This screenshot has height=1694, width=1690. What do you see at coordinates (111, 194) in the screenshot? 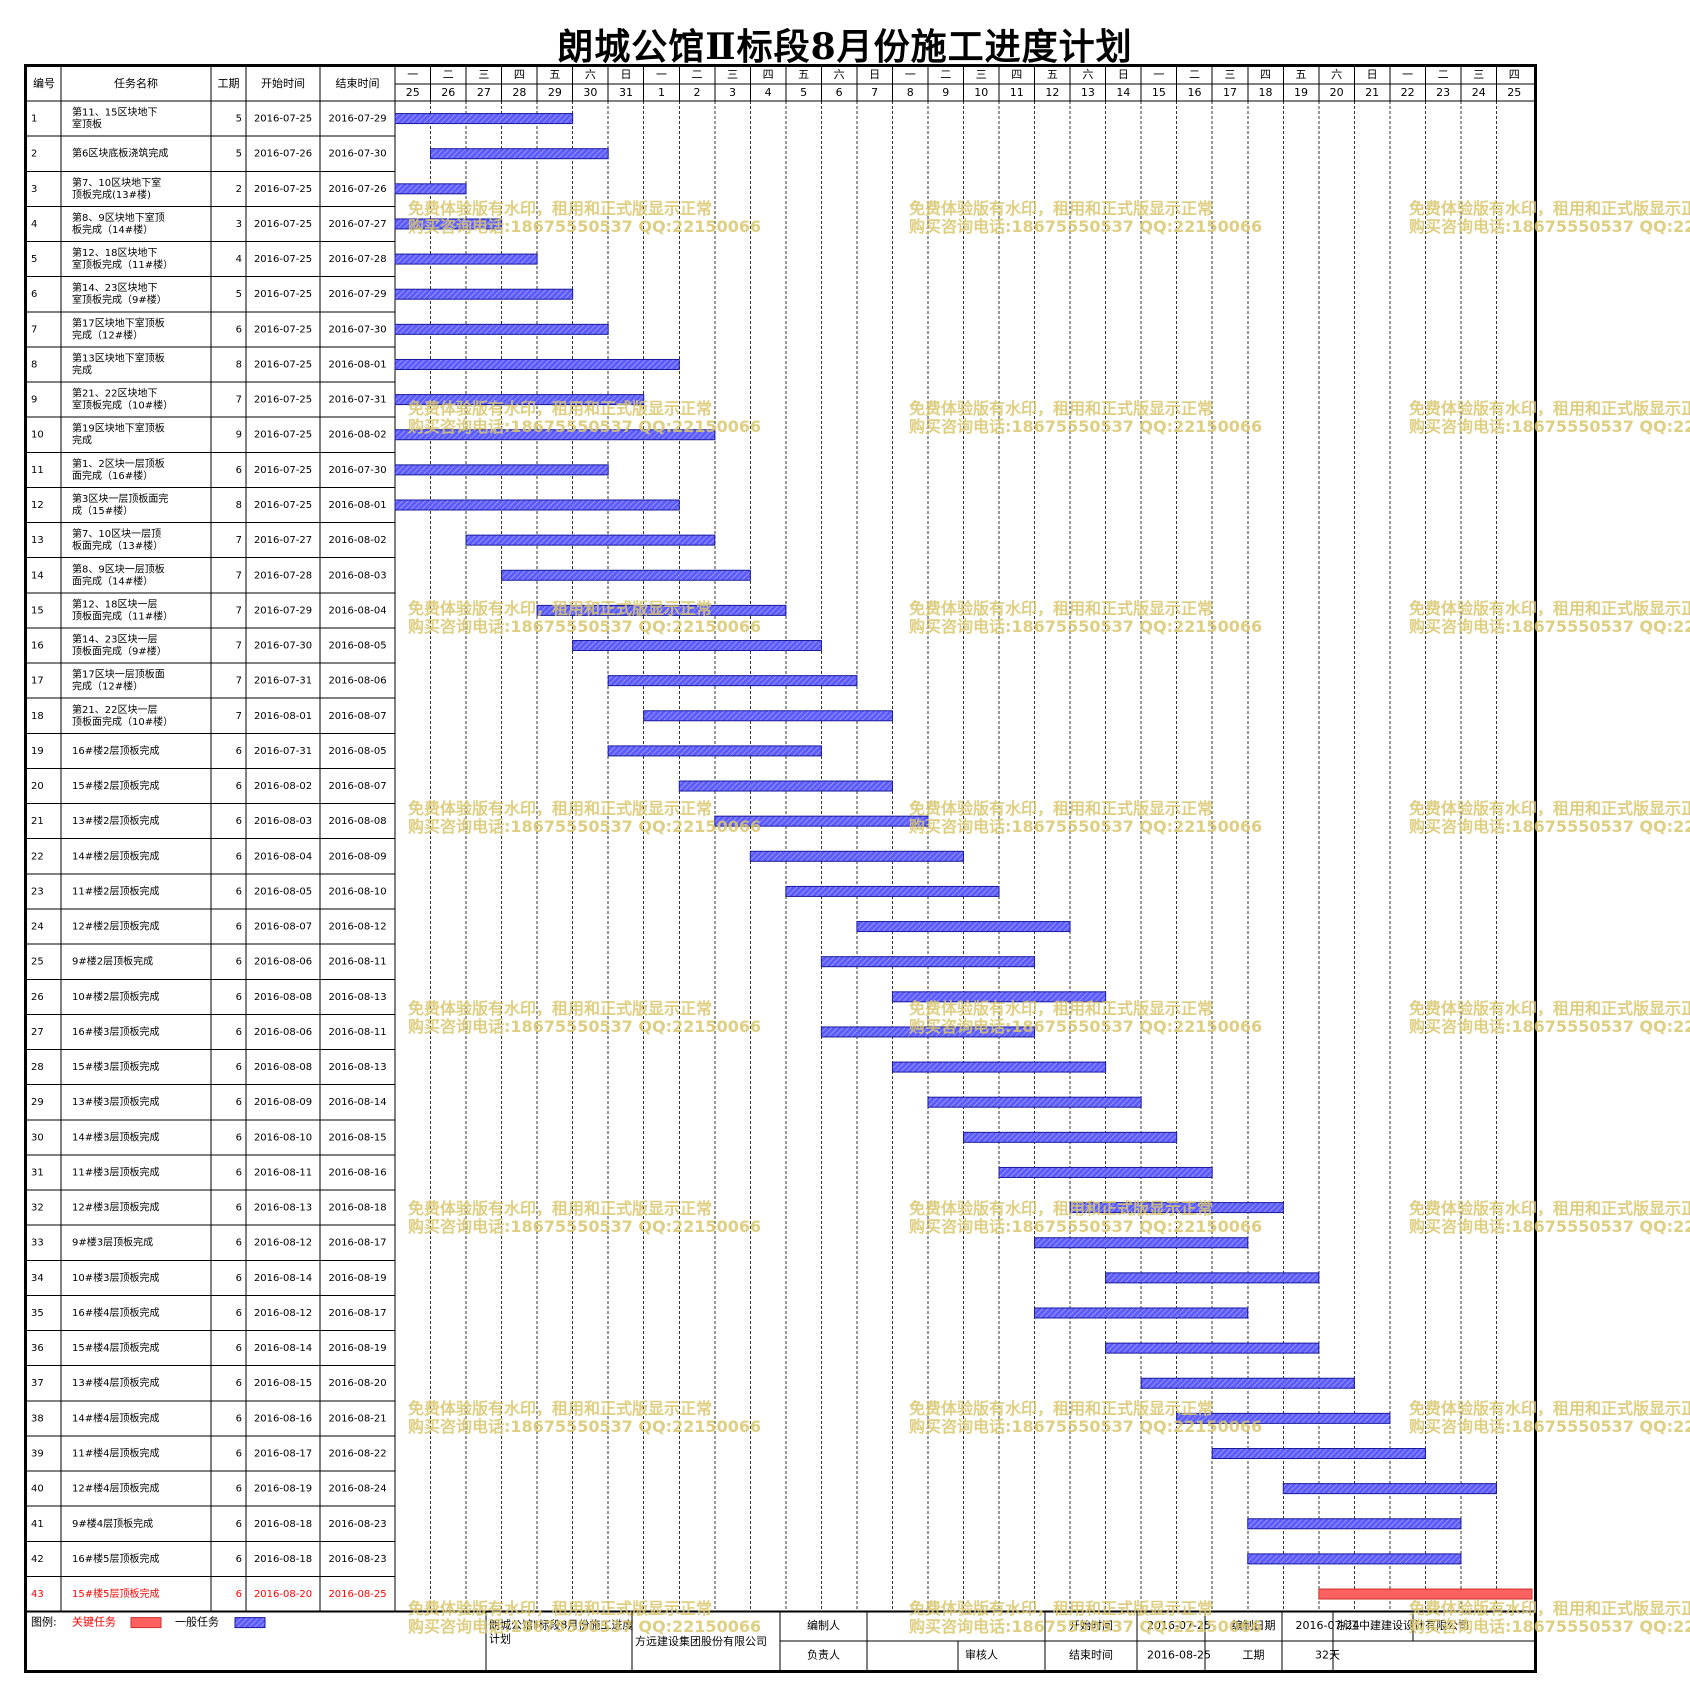
I see `task-name-line: 顶板完成(13#楼)` at bounding box center [111, 194].